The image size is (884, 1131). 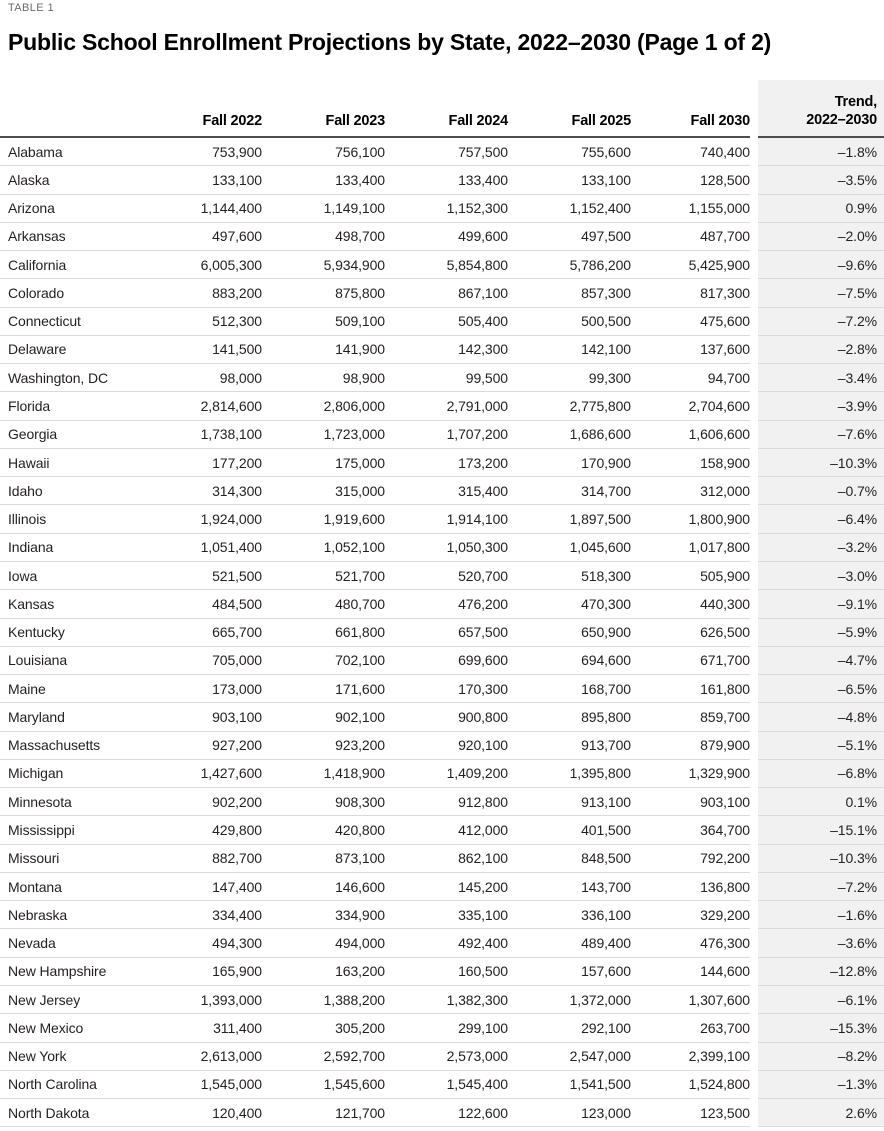 I want to click on enrollment-value: 168,700, so click(x=569, y=689).